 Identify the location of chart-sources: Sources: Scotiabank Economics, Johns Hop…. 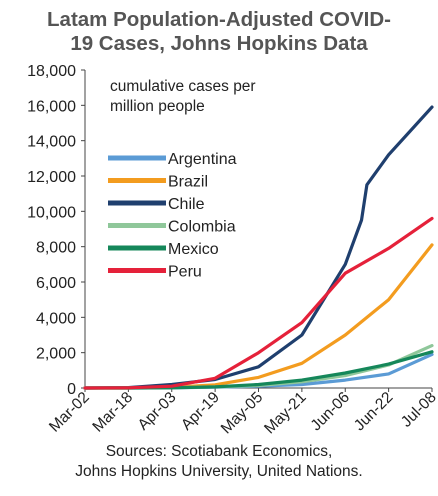
(219, 462).